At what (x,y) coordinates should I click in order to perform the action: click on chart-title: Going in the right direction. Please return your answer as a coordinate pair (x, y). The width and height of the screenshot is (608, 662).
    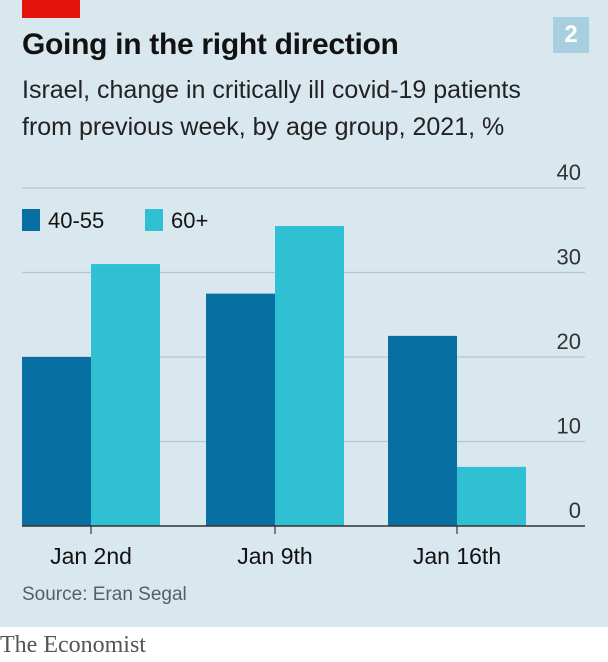
    Looking at the image, I should click on (210, 44).